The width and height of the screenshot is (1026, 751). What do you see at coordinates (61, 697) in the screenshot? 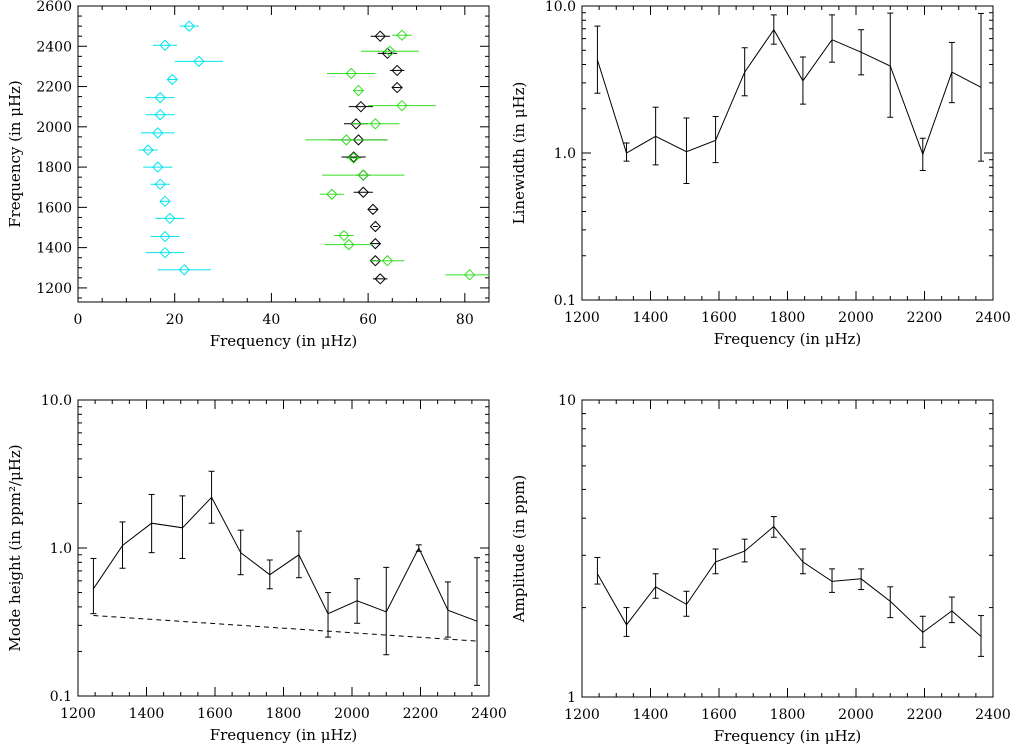
I see `y-tick-label: 0.1` at bounding box center [61, 697].